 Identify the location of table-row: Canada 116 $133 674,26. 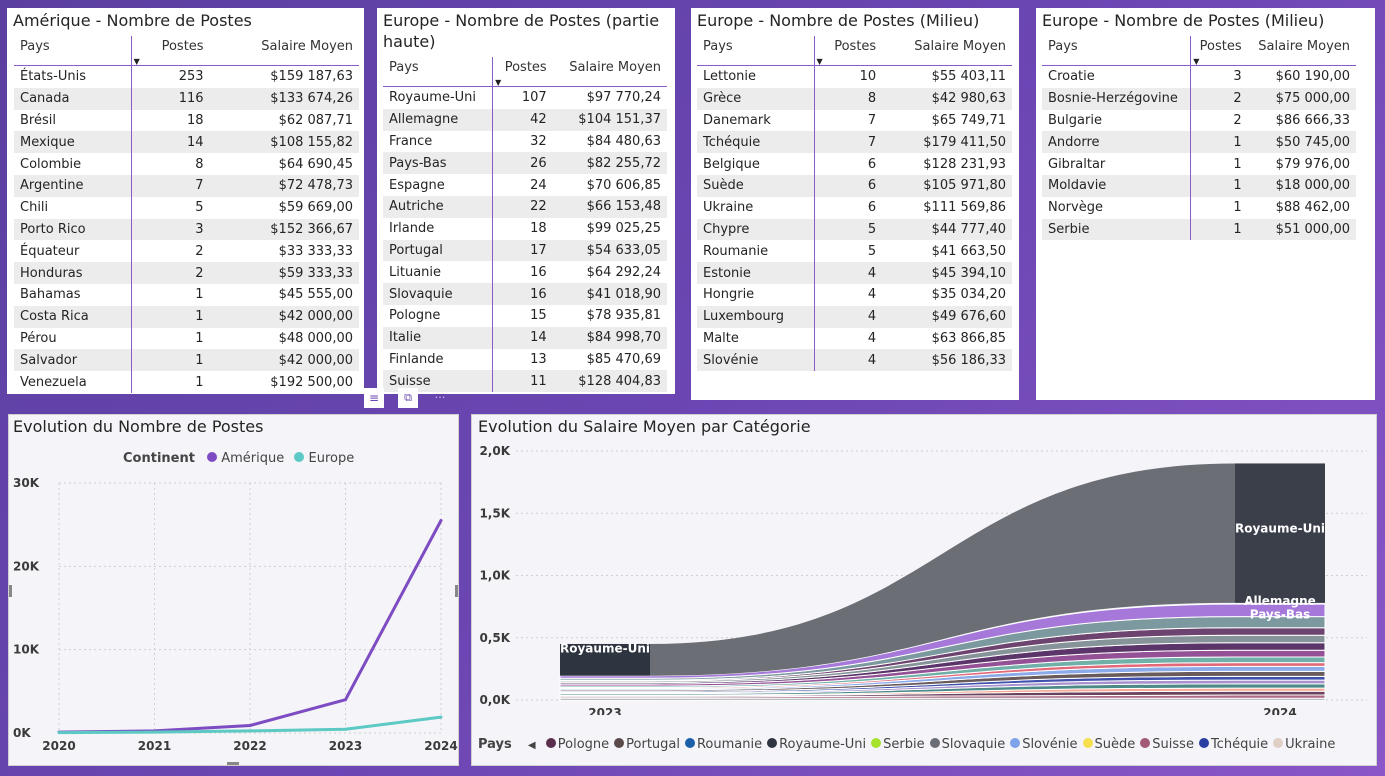
(186, 99).